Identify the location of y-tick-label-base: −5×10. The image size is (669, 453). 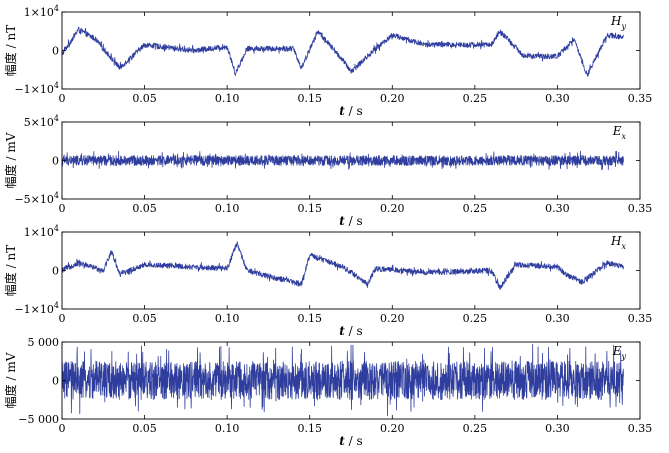
(33, 199).